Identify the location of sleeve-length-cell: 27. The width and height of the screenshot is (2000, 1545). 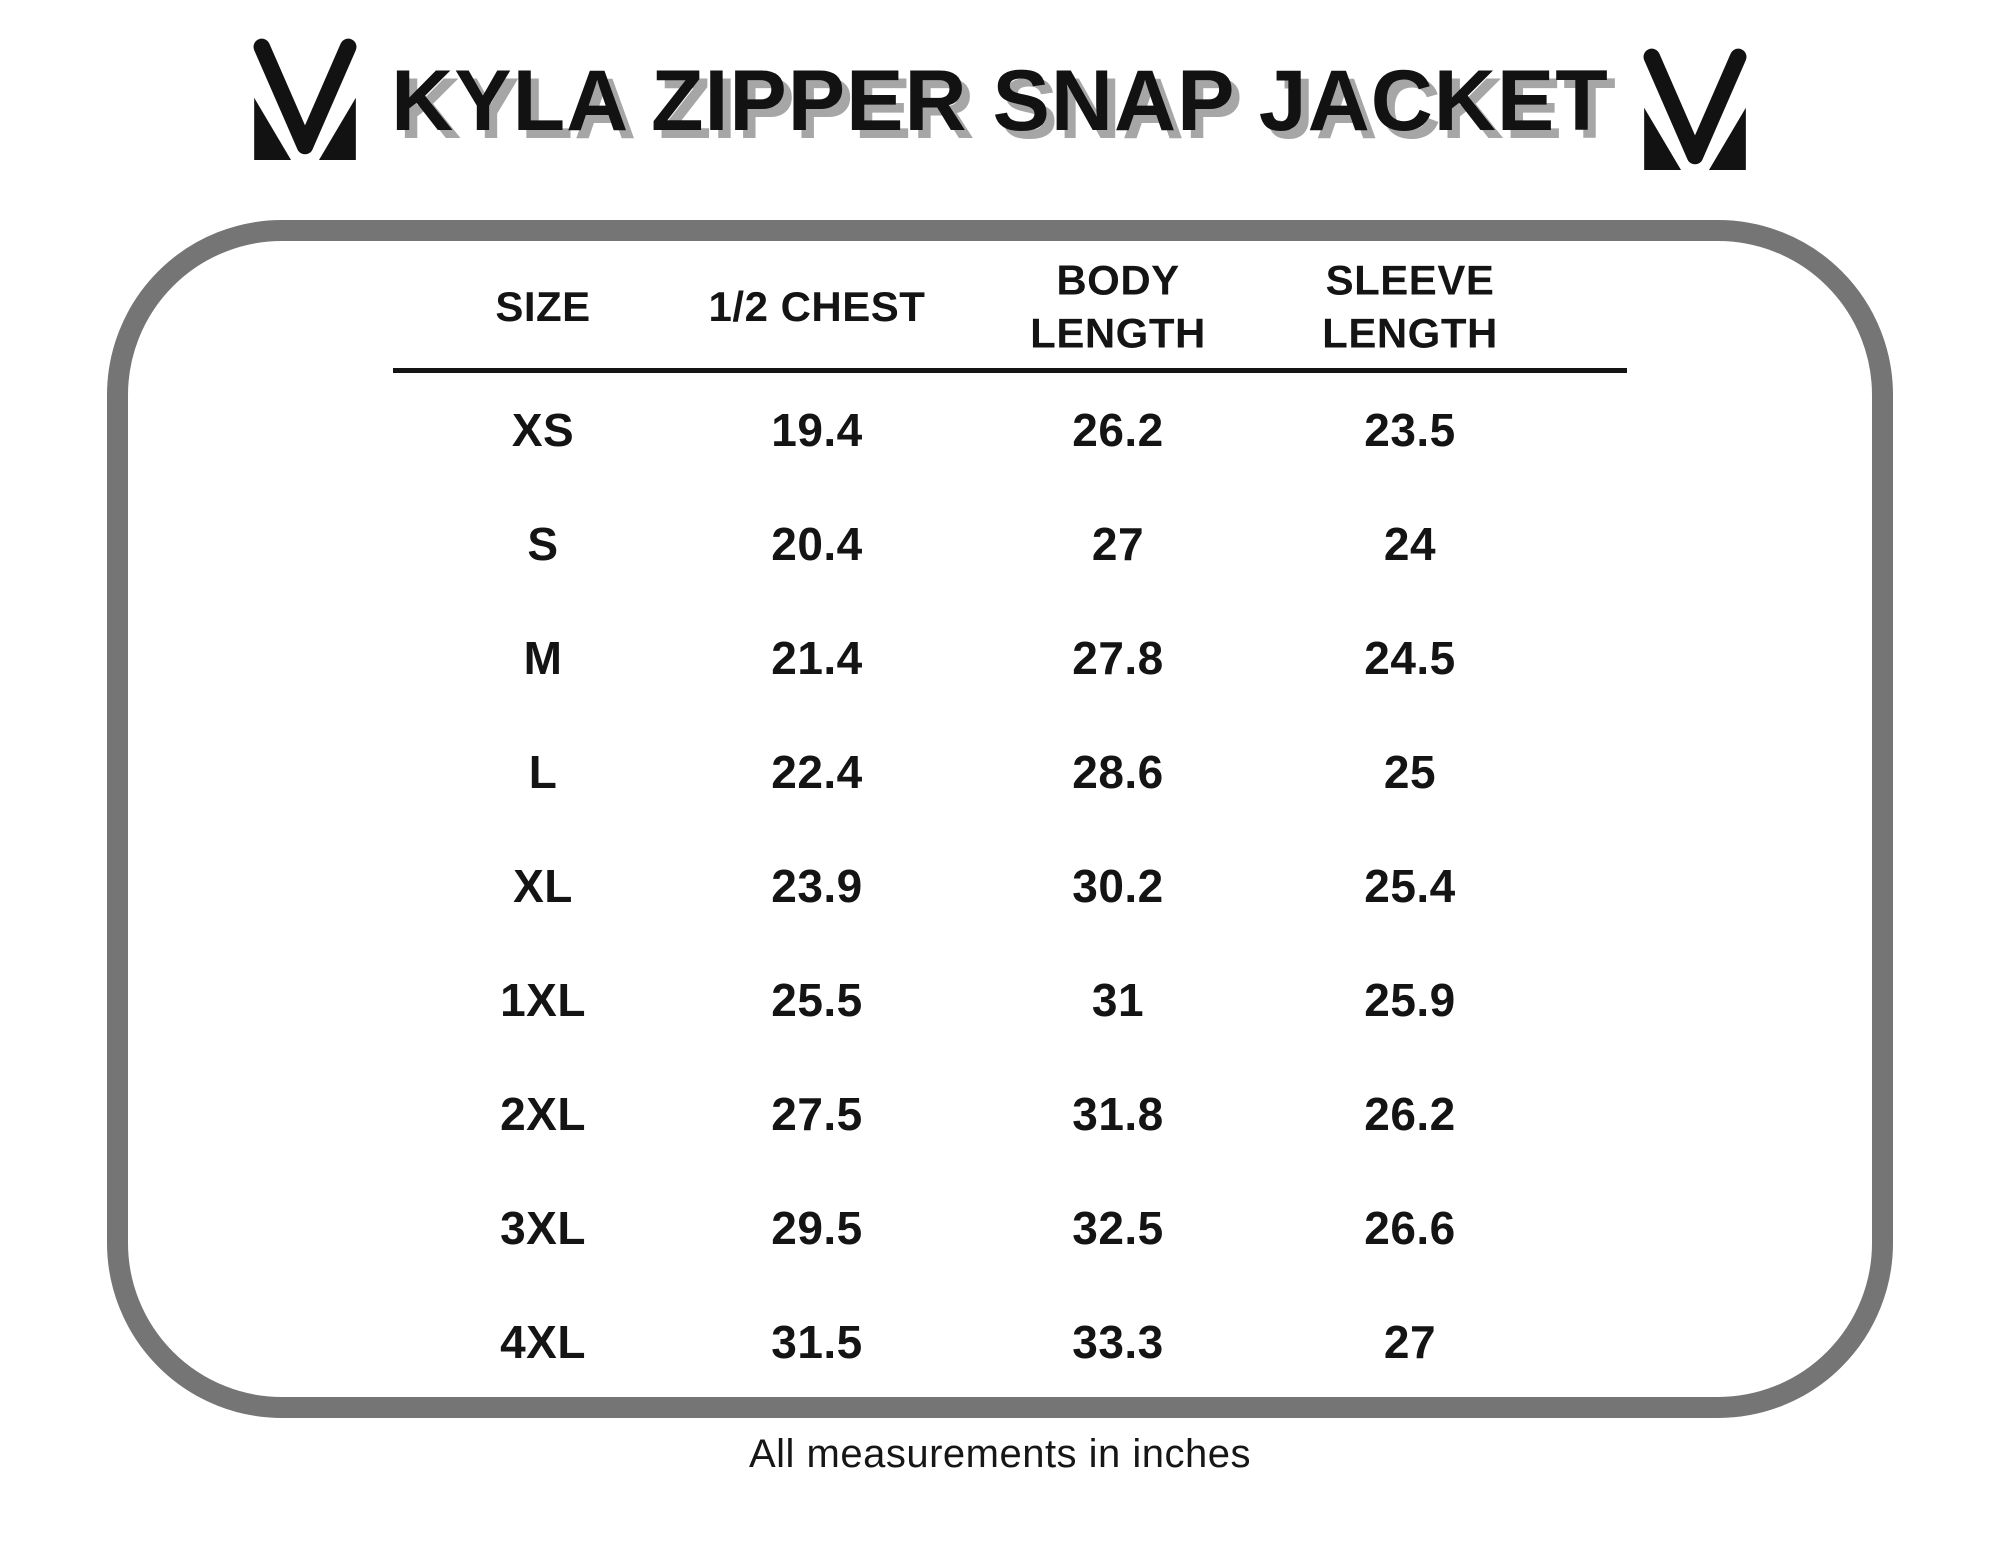
(1410, 1342).